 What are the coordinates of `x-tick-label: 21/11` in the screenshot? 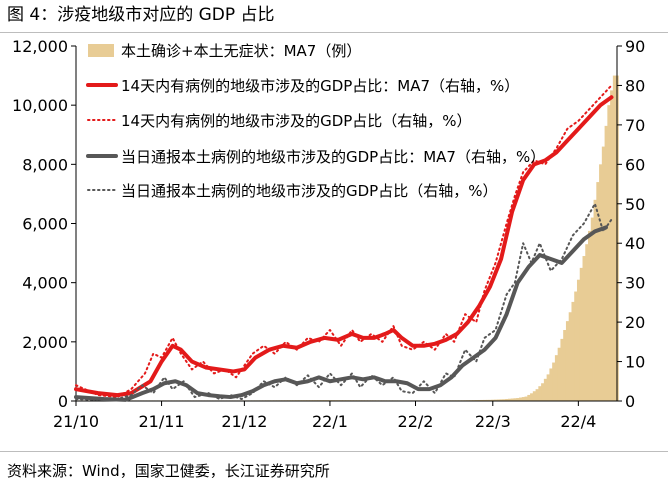 It's located at (162, 421).